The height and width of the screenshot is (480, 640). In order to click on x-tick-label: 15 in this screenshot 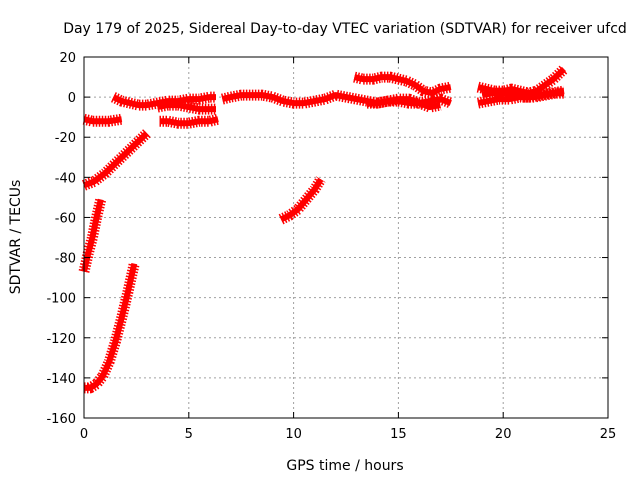, I will do `click(398, 434)`.